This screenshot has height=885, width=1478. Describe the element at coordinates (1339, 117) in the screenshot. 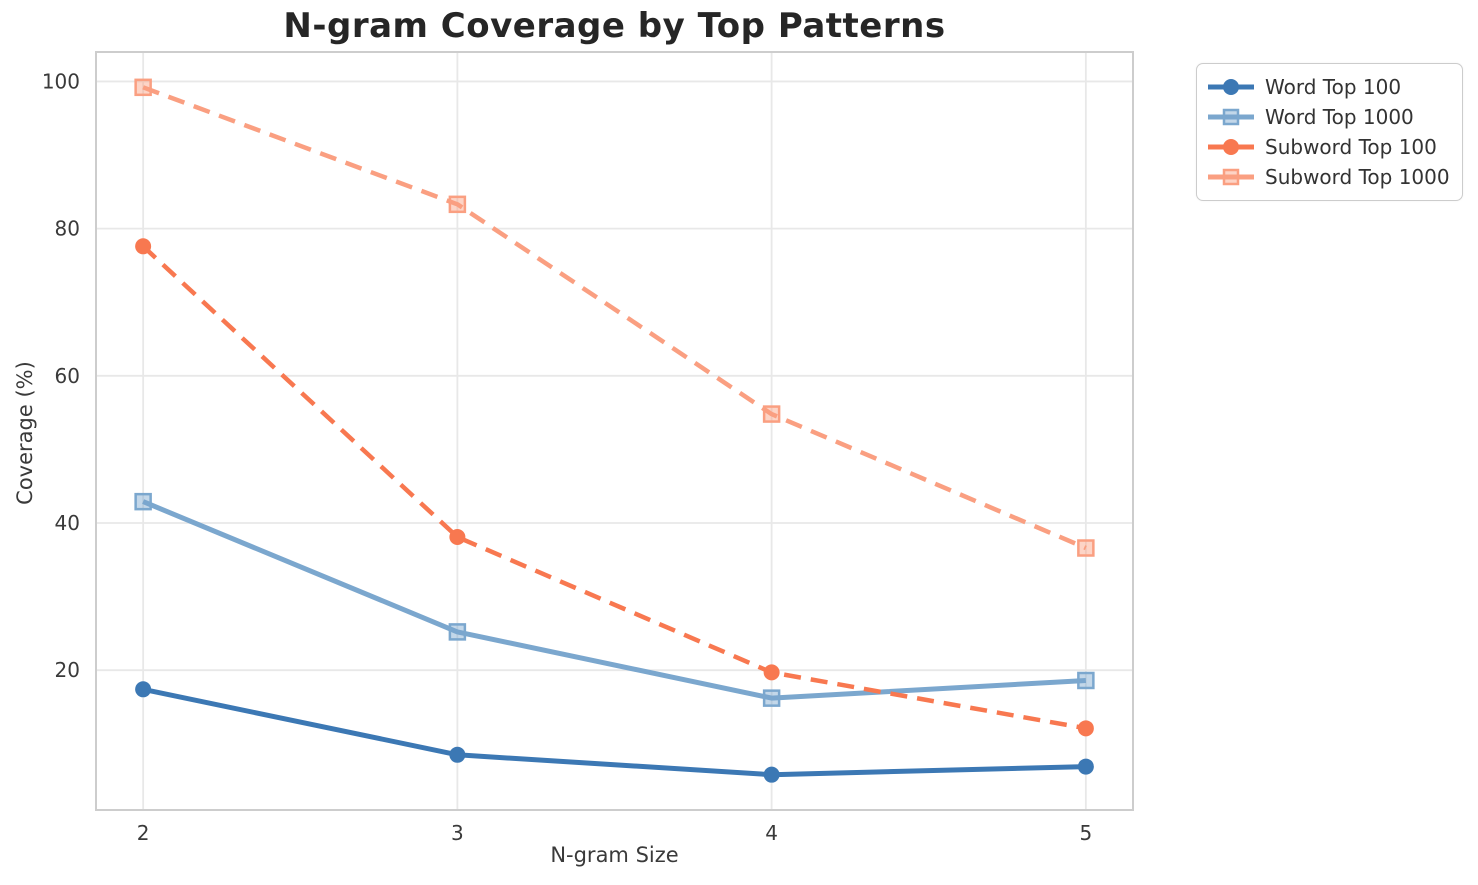

I see `legend-item-label: Word Top 1000` at that location.